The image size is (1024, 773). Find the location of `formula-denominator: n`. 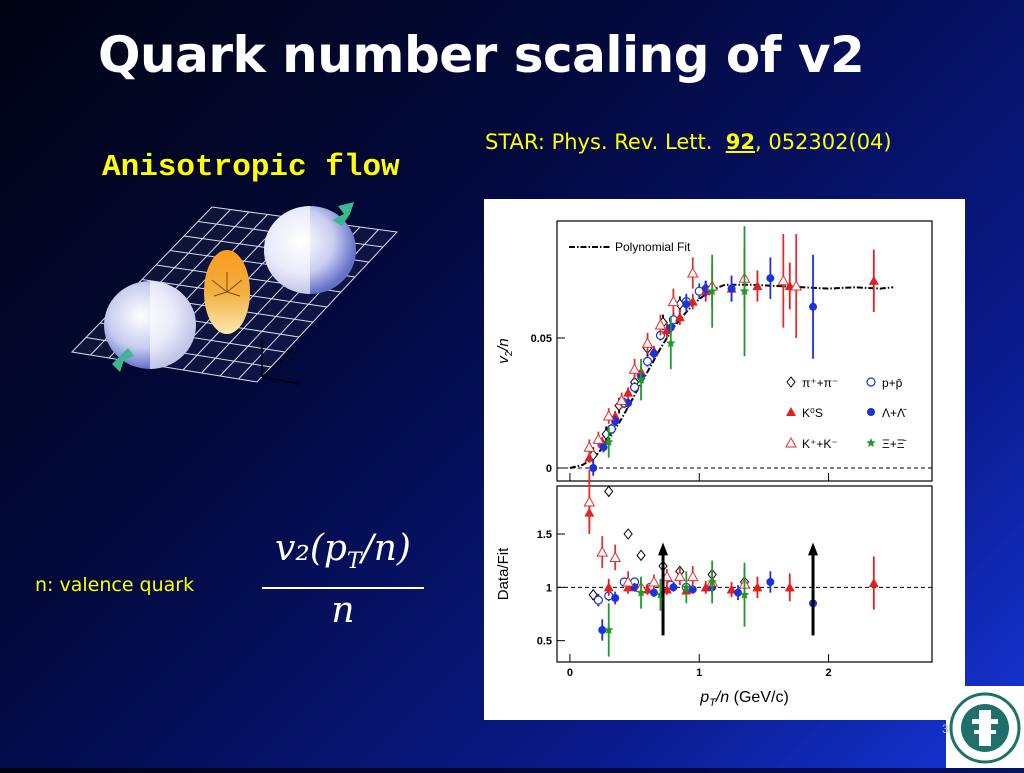

formula-denominator: n is located at coordinates (343, 611).